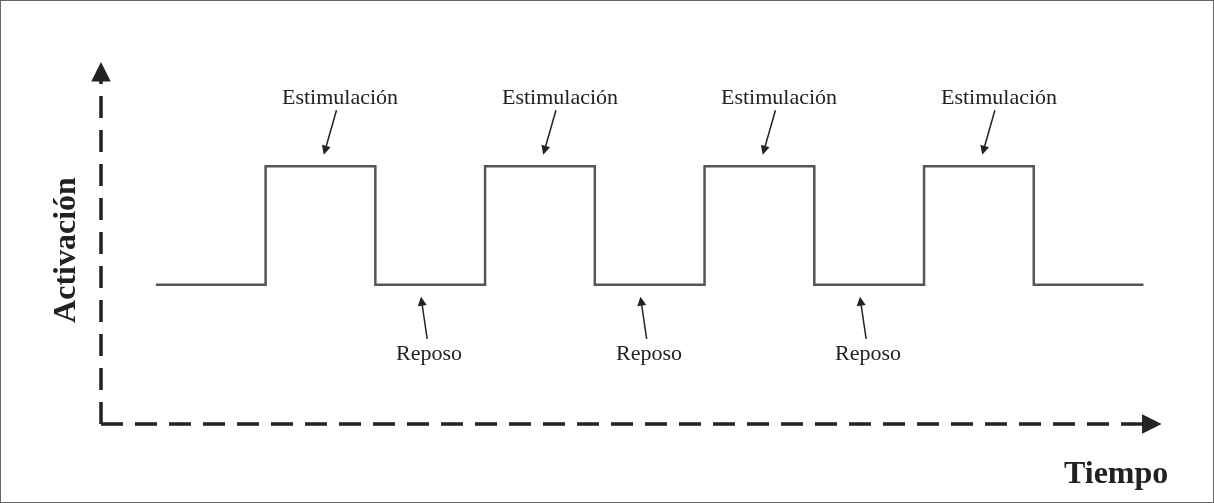 The image size is (1214, 503). Describe the element at coordinates (64, 249) in the screenshot. I see `y-axis-title: Activación` at that location.